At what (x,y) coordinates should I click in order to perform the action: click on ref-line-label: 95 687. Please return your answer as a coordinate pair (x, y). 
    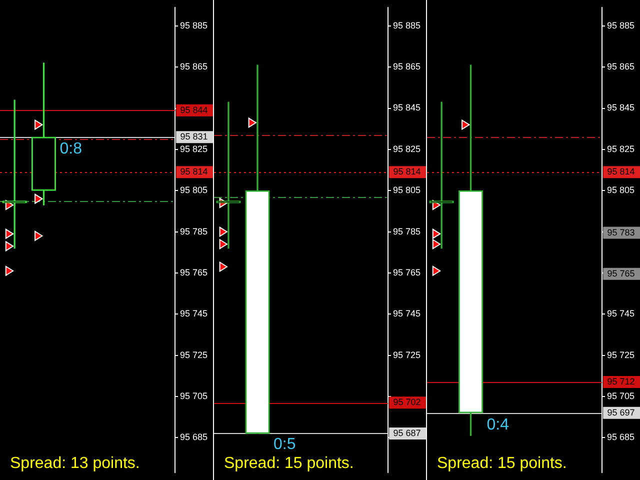
    Looking at the image, I should click on (407, 433).